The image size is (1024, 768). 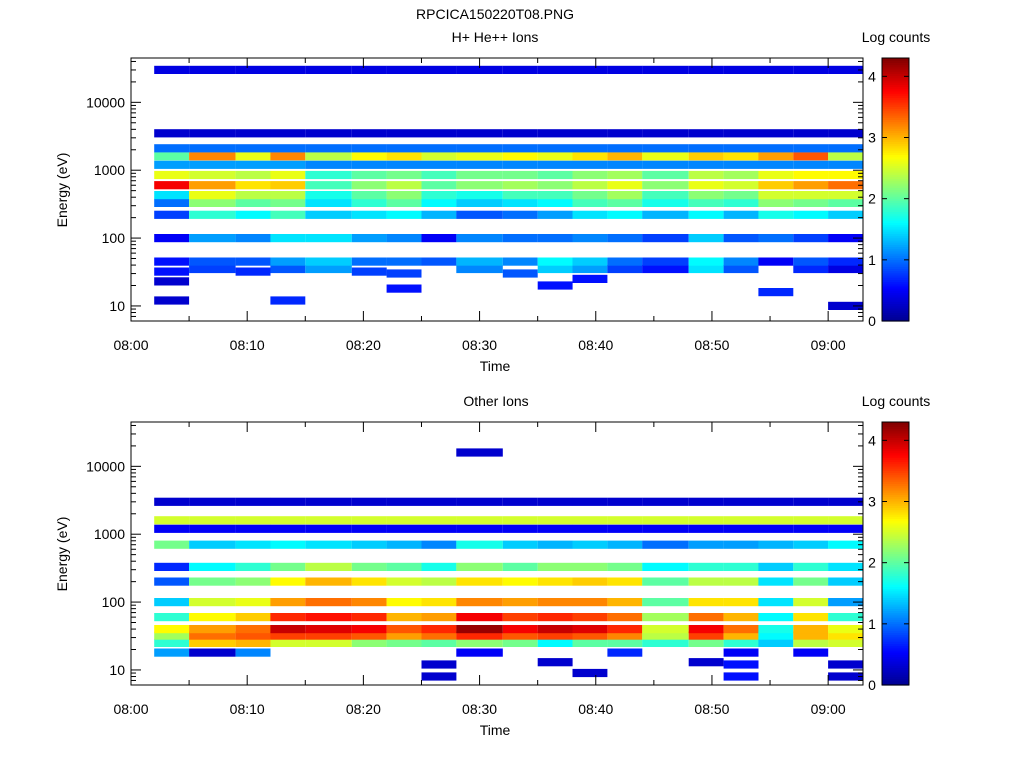 I want to click on x-tick-label: 08:30, so click(x=479, y=345).